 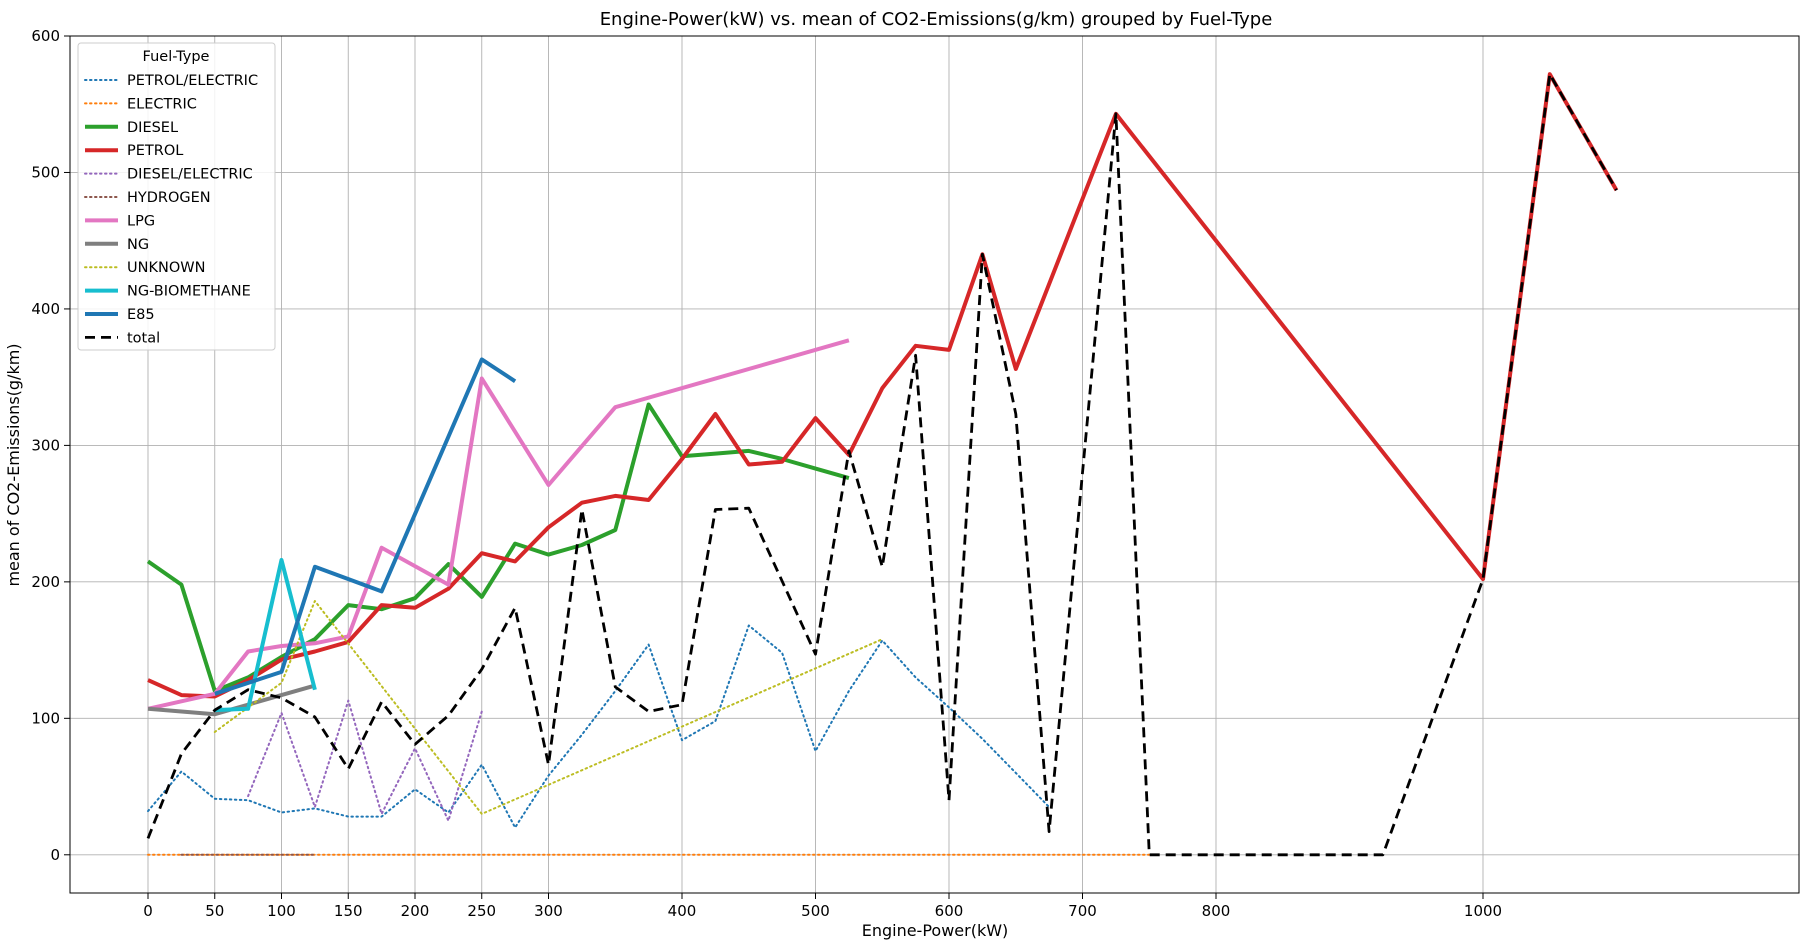 I want to click on y-tick-label: 600, so click(x=45, y=36).